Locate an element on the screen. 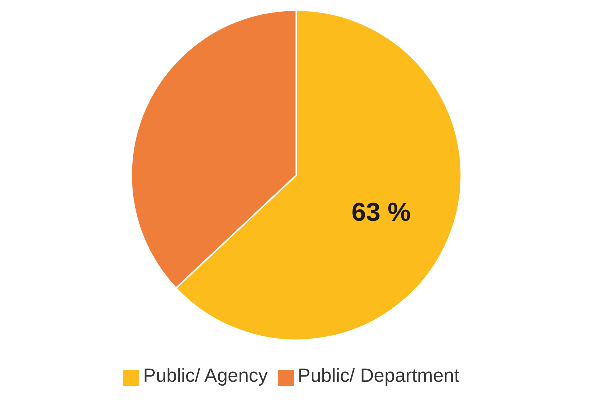 This screenshot has width=593, height=401. legend-label: Public/ Department is located at coordinates (379, 376).